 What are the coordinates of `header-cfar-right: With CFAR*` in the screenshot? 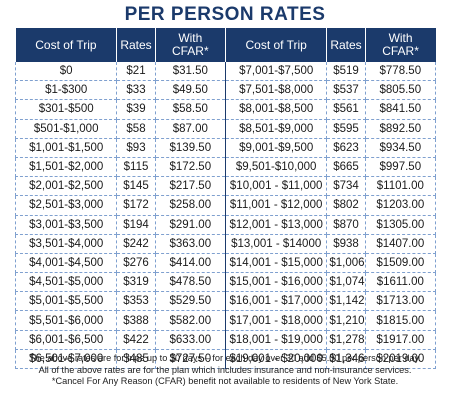 It's located at (400, 45).